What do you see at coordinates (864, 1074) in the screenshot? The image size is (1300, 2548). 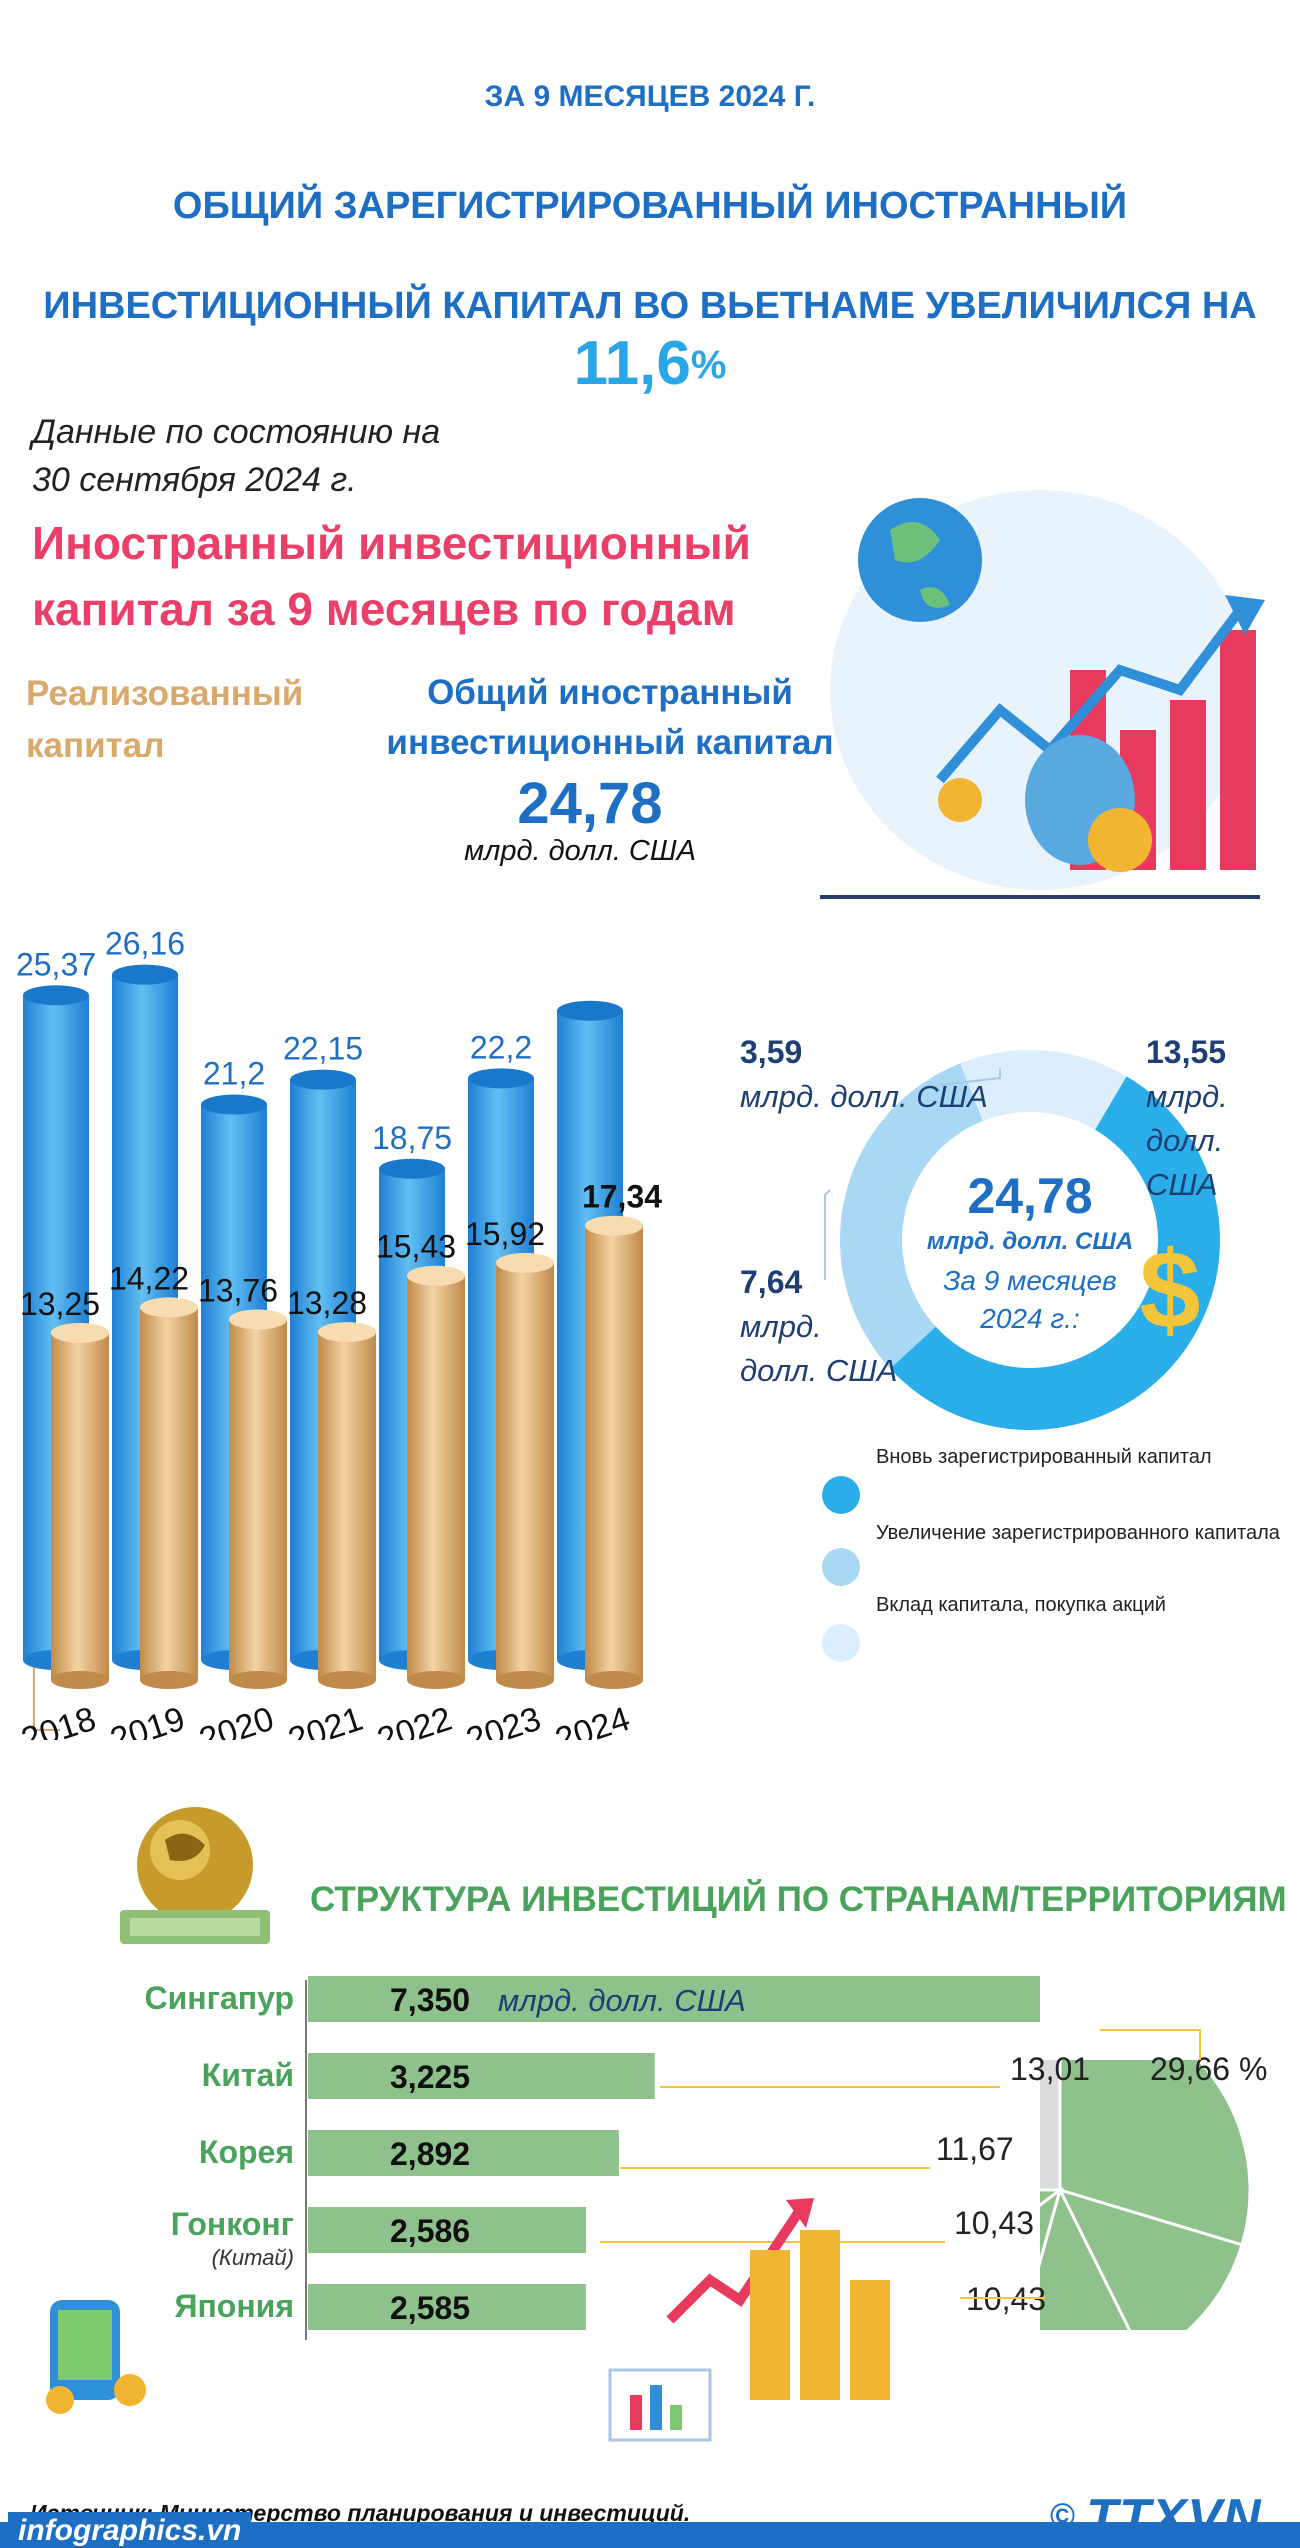 I see `donut-label-a: 3,59 млрд. долл. США` at bounding box center [864, 1074].